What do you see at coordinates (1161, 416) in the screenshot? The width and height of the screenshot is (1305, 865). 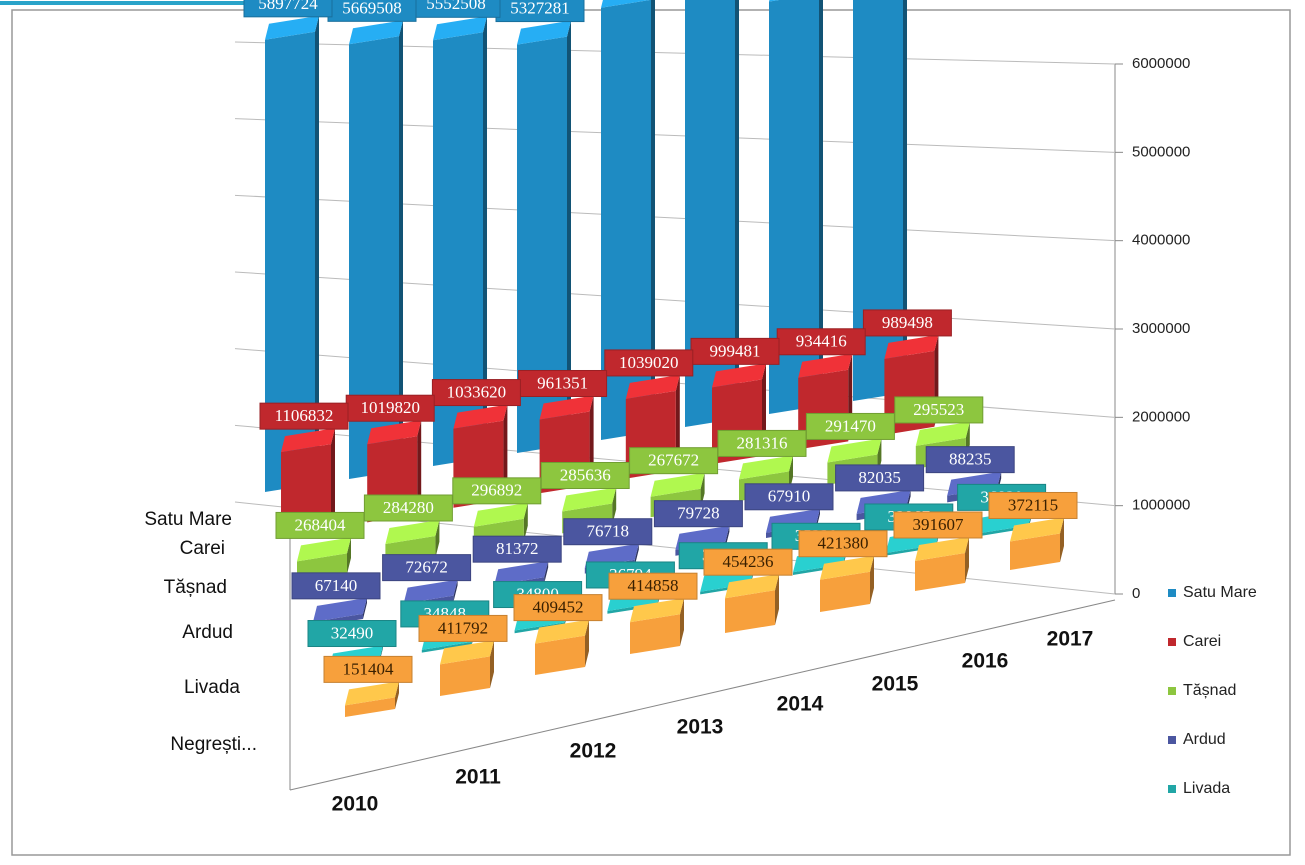 I see `y-tick-label: 2000000` at bounding box center [1161, 416].